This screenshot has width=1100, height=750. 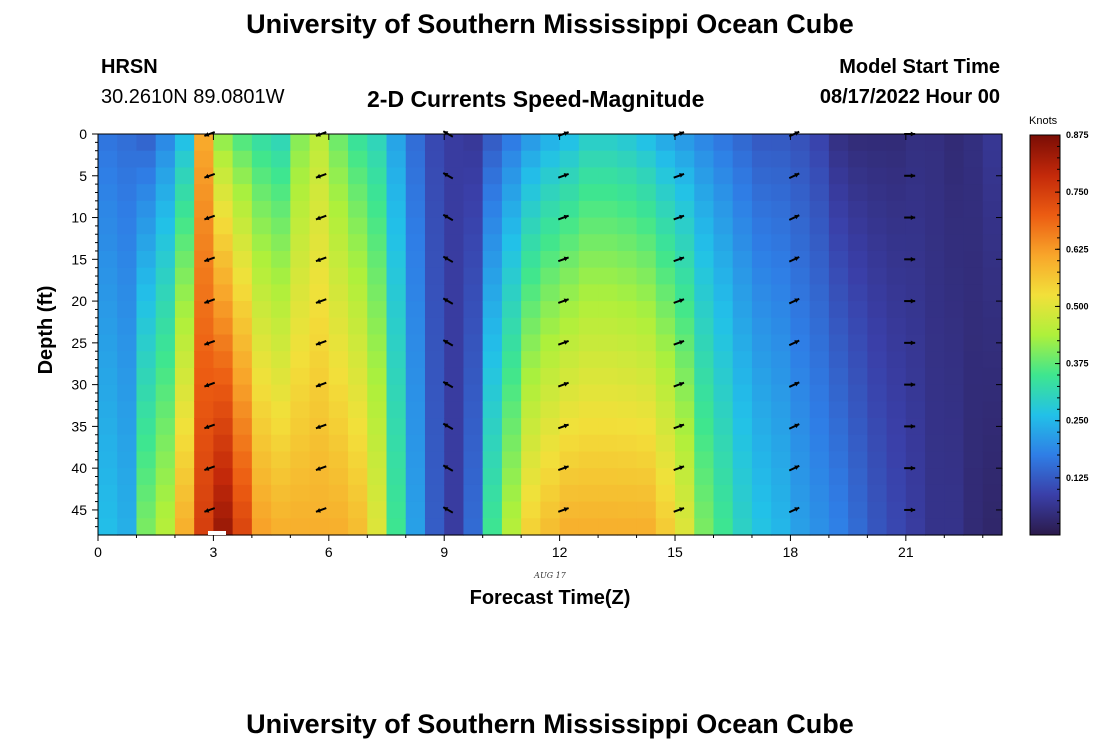 What do you see at coordinates (79, 301) in the screenshot?
I see `y-tick-label: 20` at bounding box center [79, 301].